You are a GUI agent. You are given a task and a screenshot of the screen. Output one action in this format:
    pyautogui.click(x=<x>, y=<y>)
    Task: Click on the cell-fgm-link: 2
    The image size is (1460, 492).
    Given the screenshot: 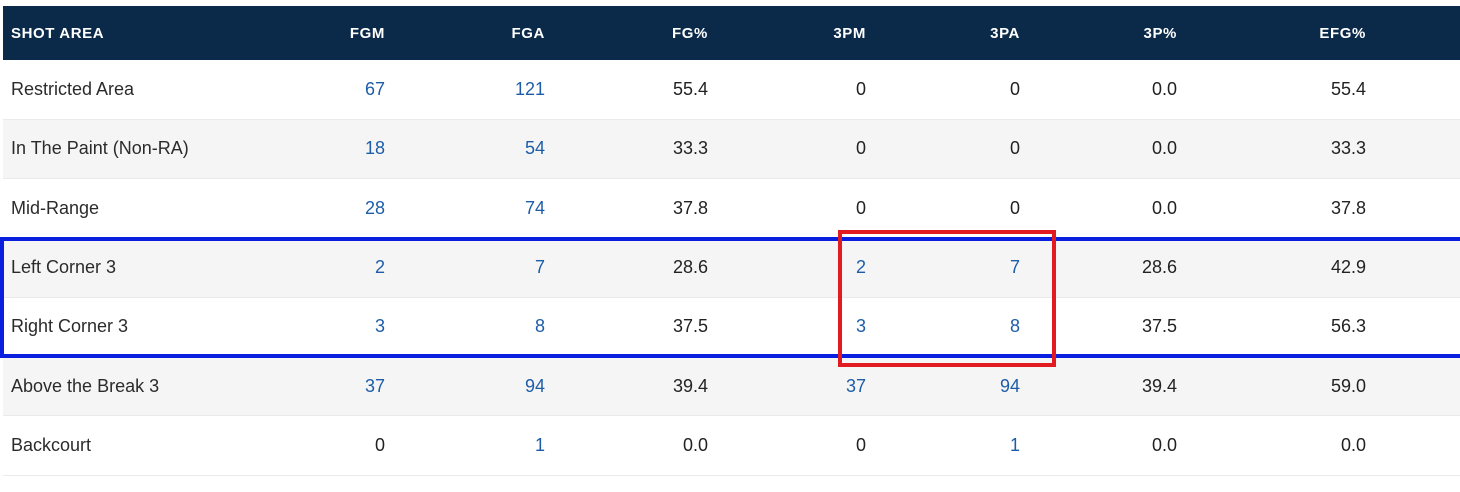 What is the action you would take?
    pyautogui.click(x=379, y=267)
    